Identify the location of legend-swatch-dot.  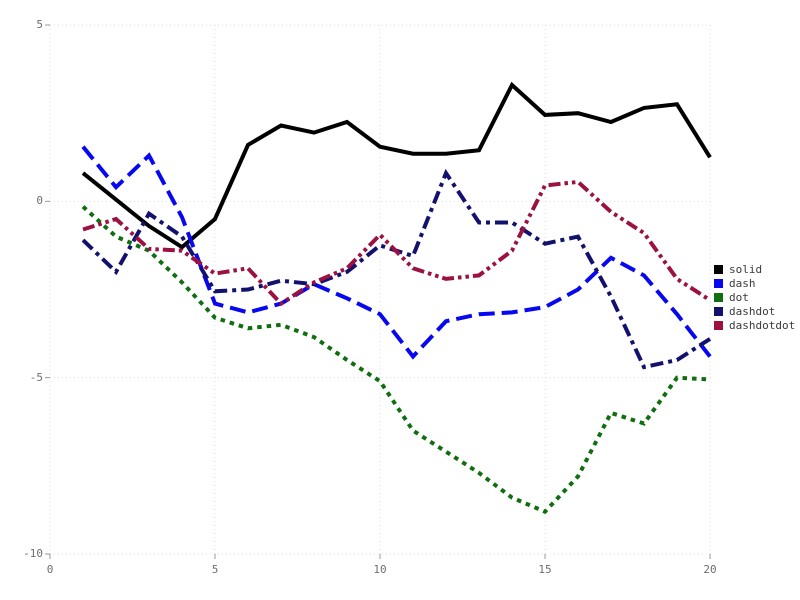
(718, 297).